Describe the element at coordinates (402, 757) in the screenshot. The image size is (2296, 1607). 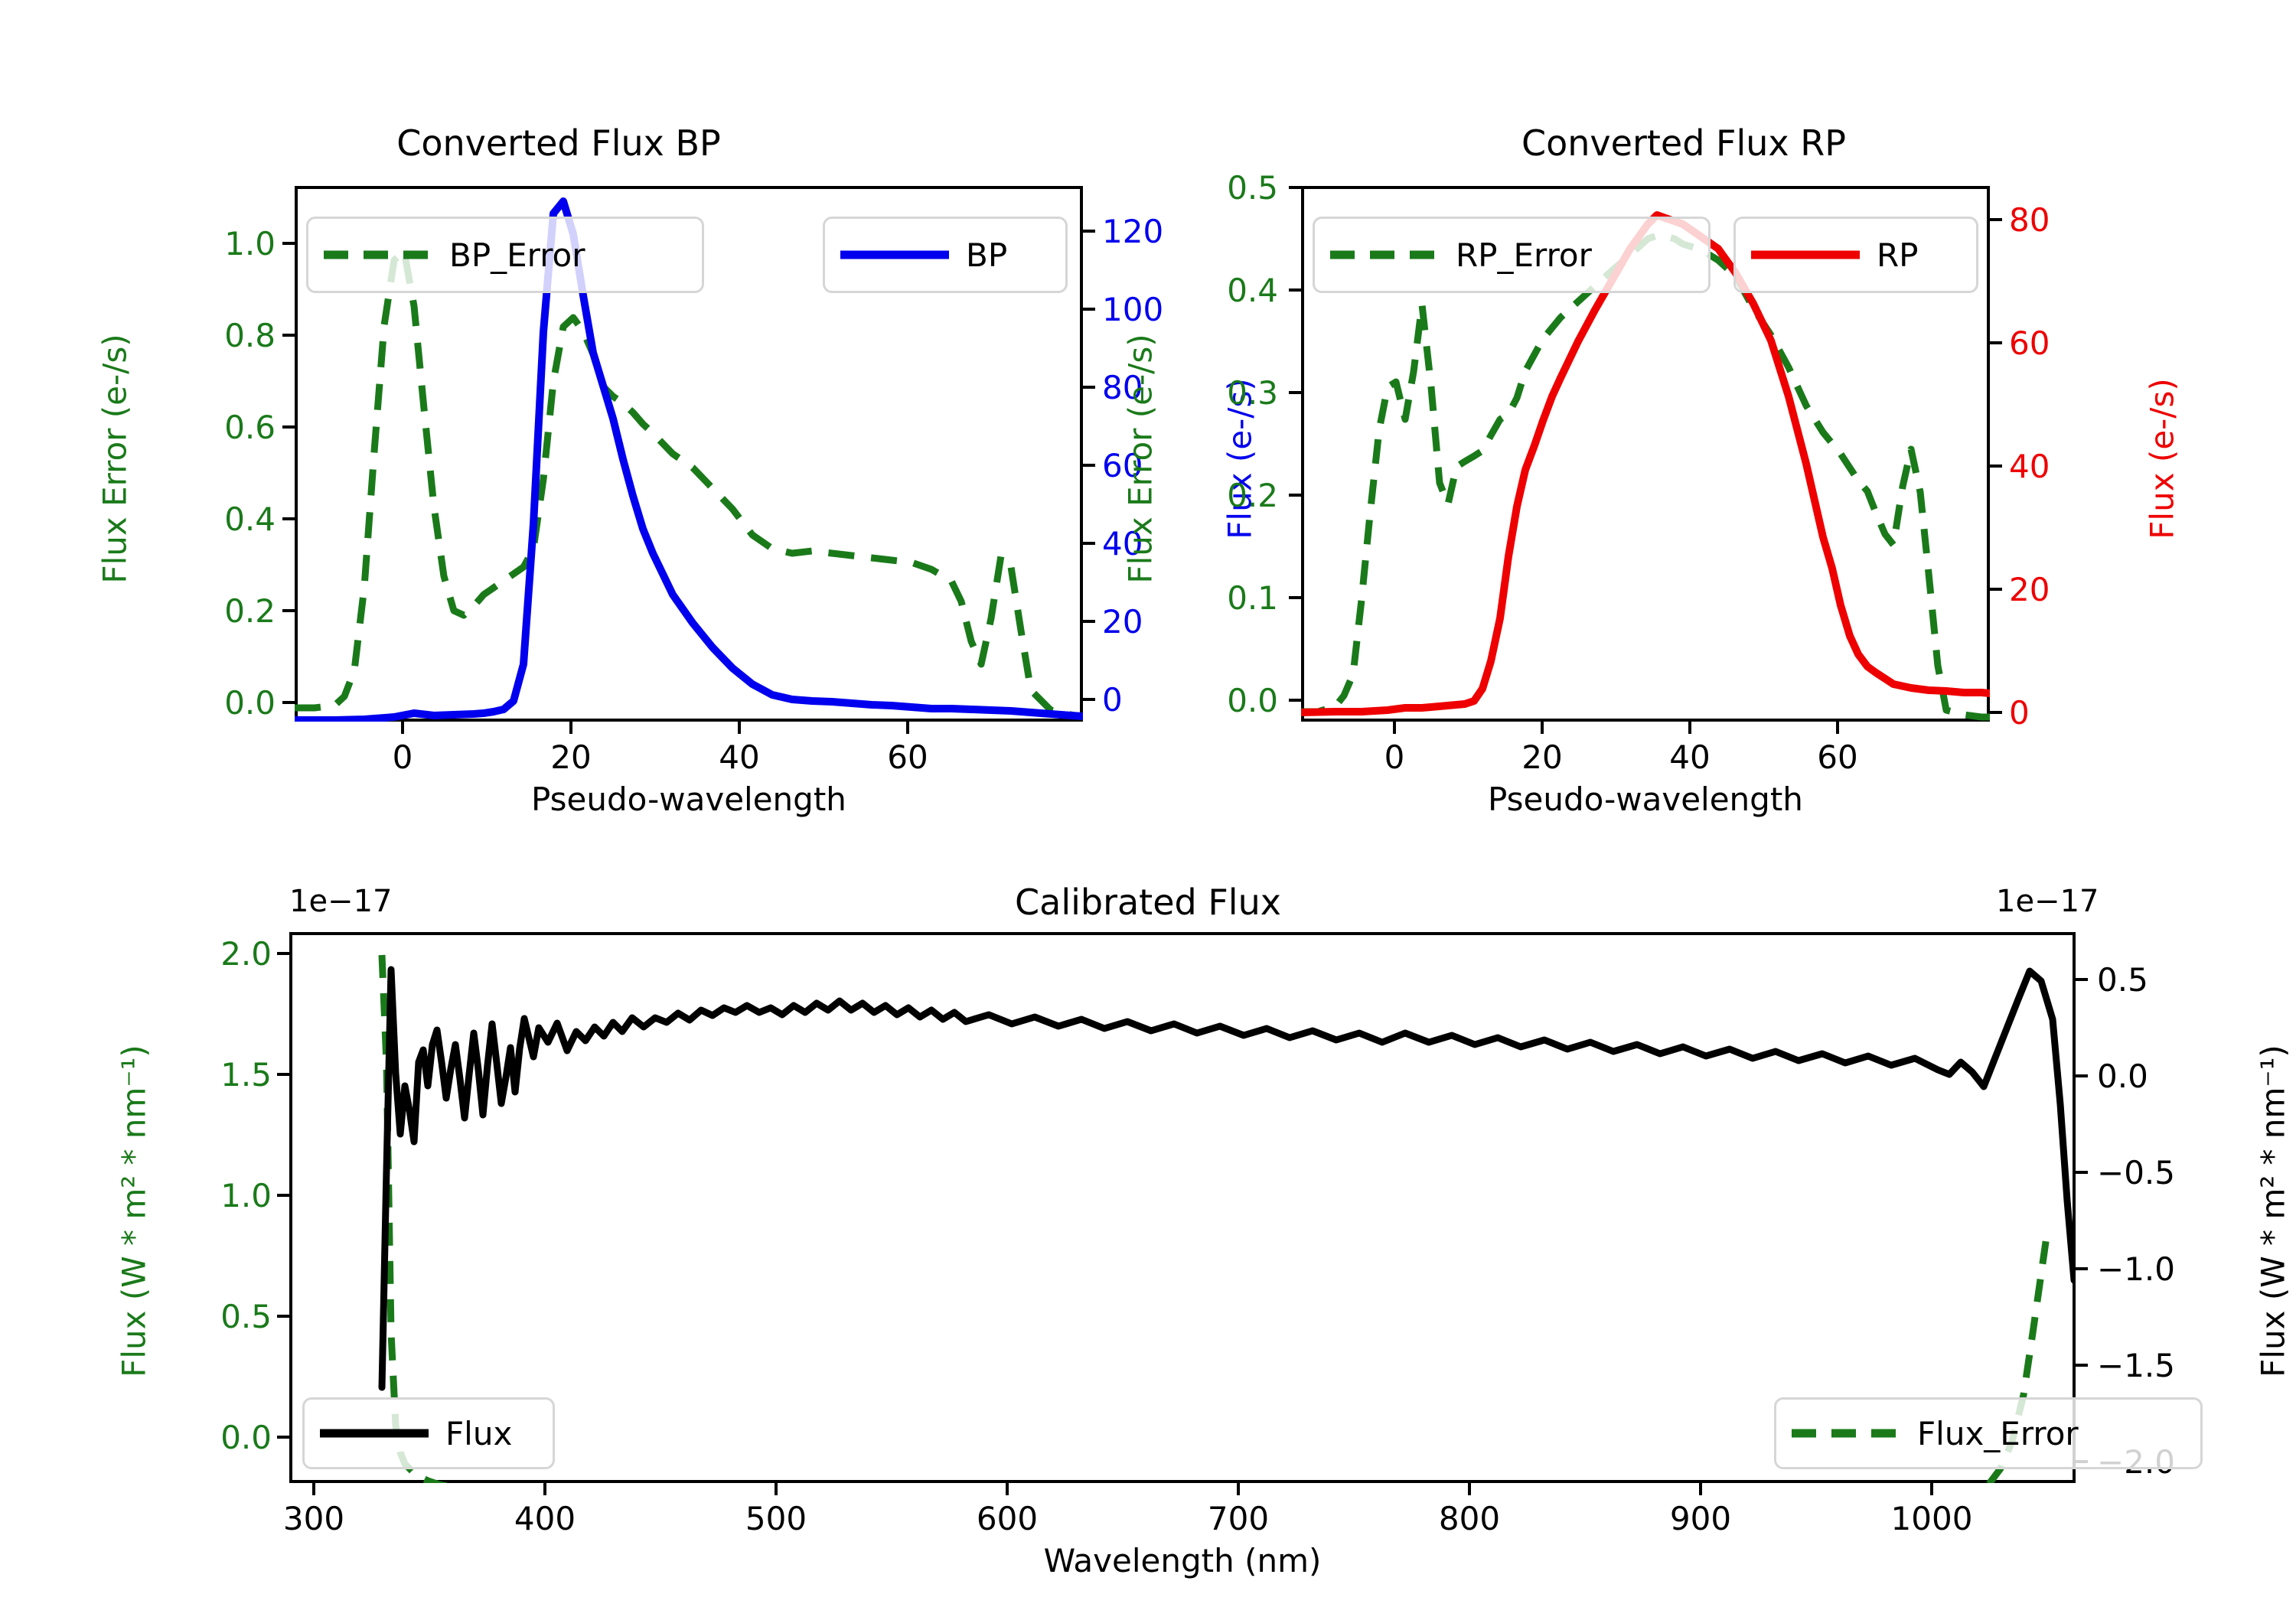
I see `bp-xtick-0: 0` at that location.